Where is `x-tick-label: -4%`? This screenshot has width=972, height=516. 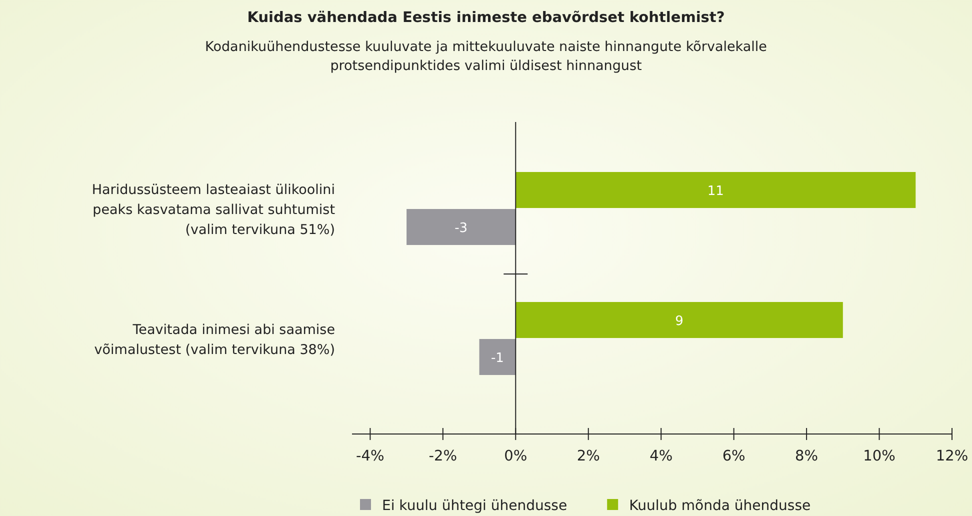 x-tick-label: -4% is located at coordinates (370, 456).